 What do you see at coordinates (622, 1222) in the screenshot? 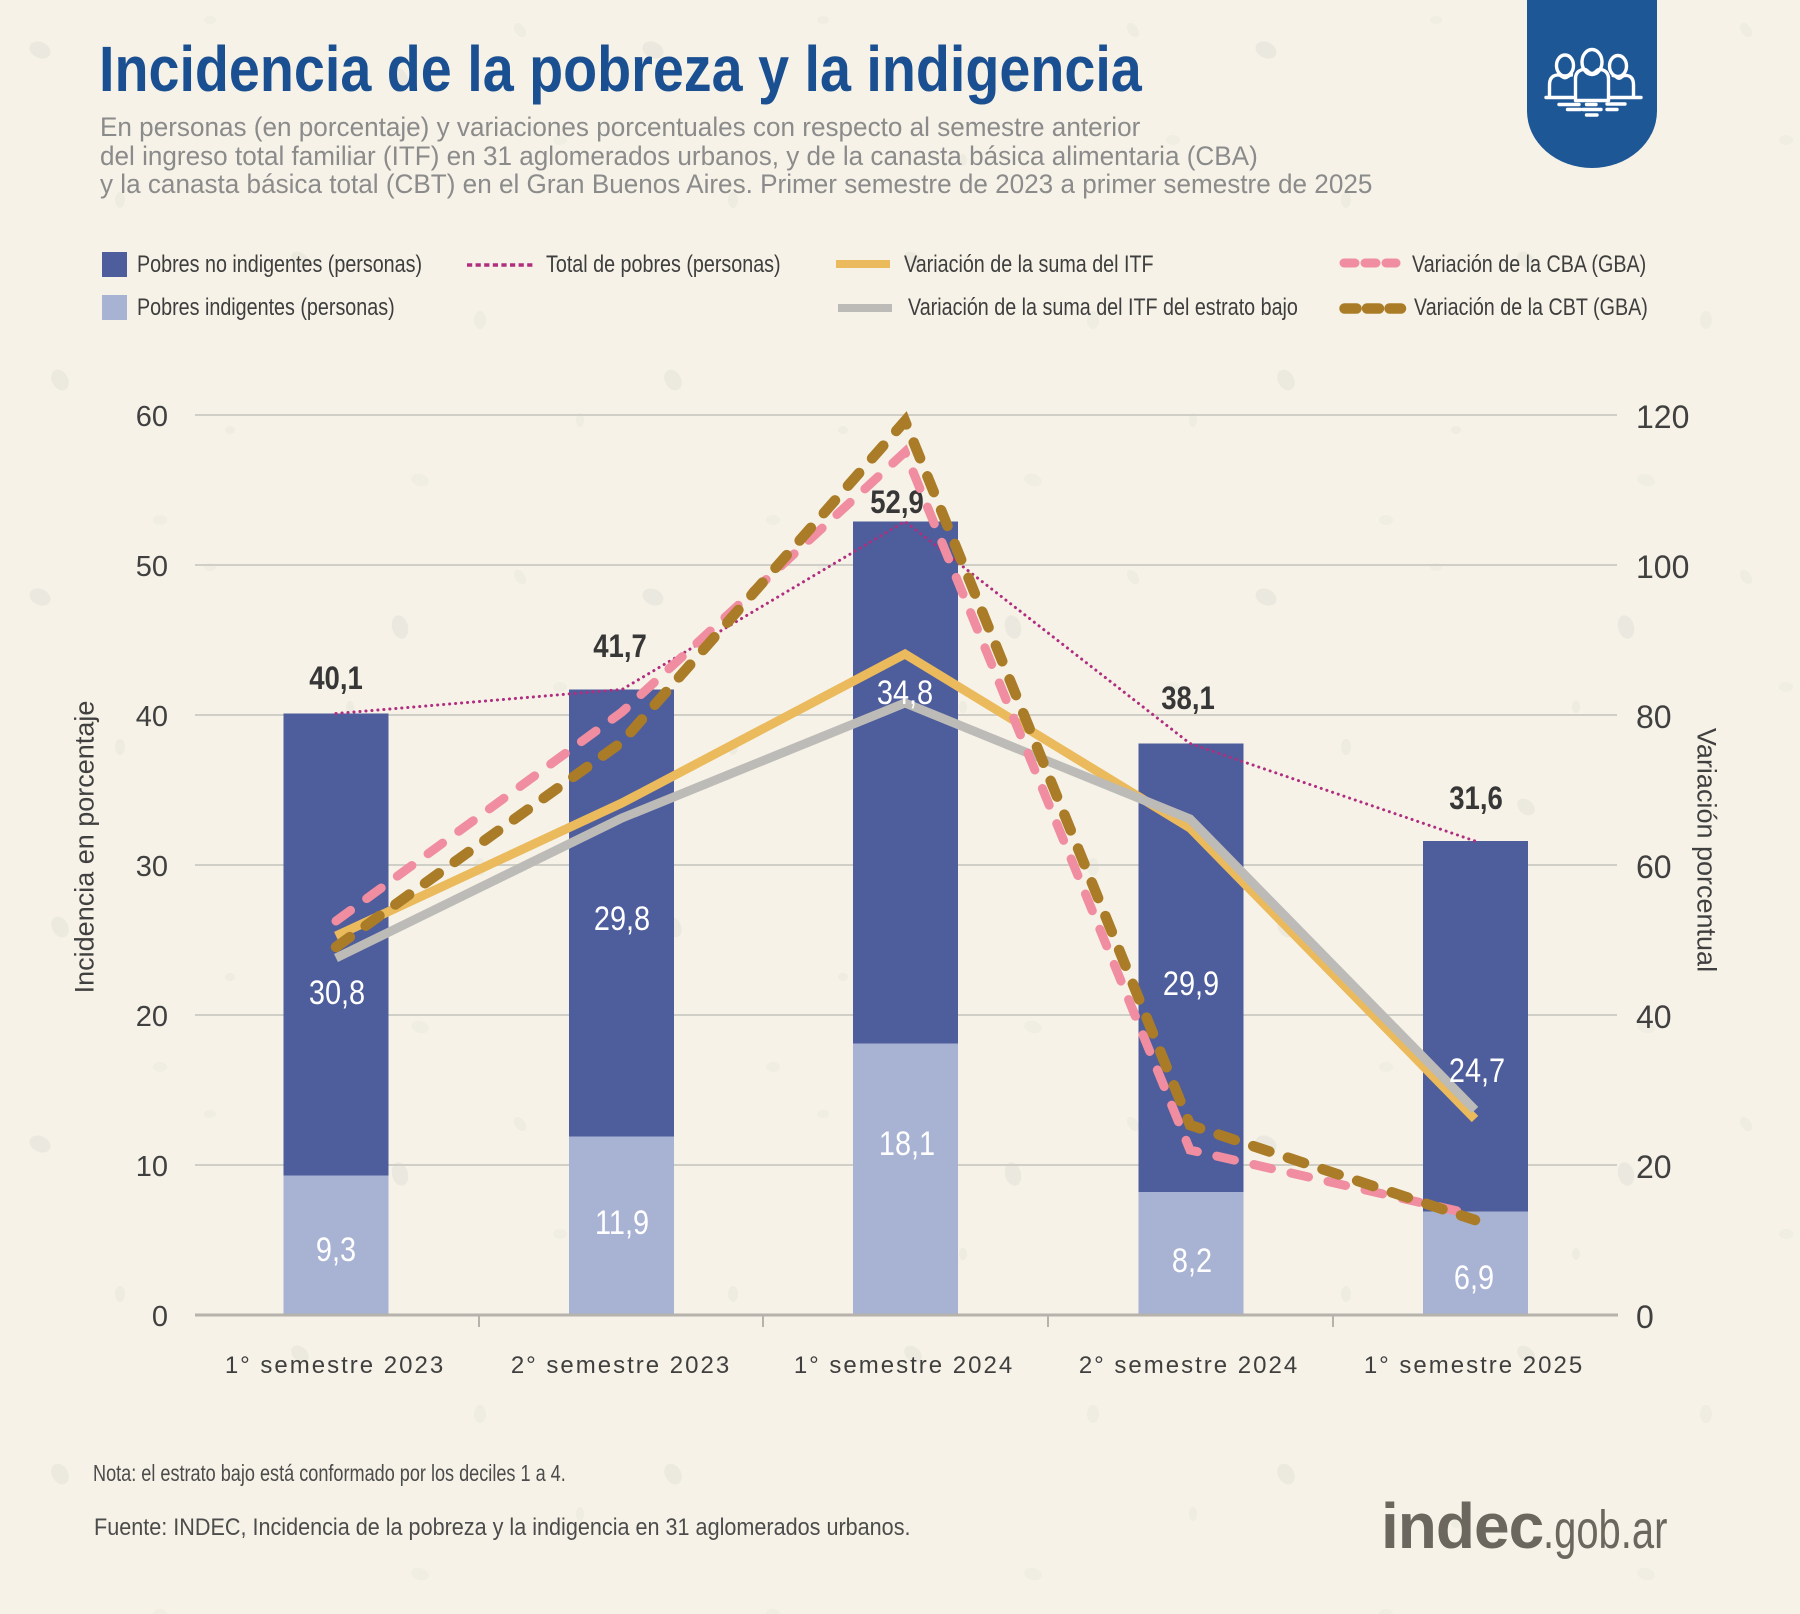
I see `svg-text: 11,9` at bounding box center [622, 1222].